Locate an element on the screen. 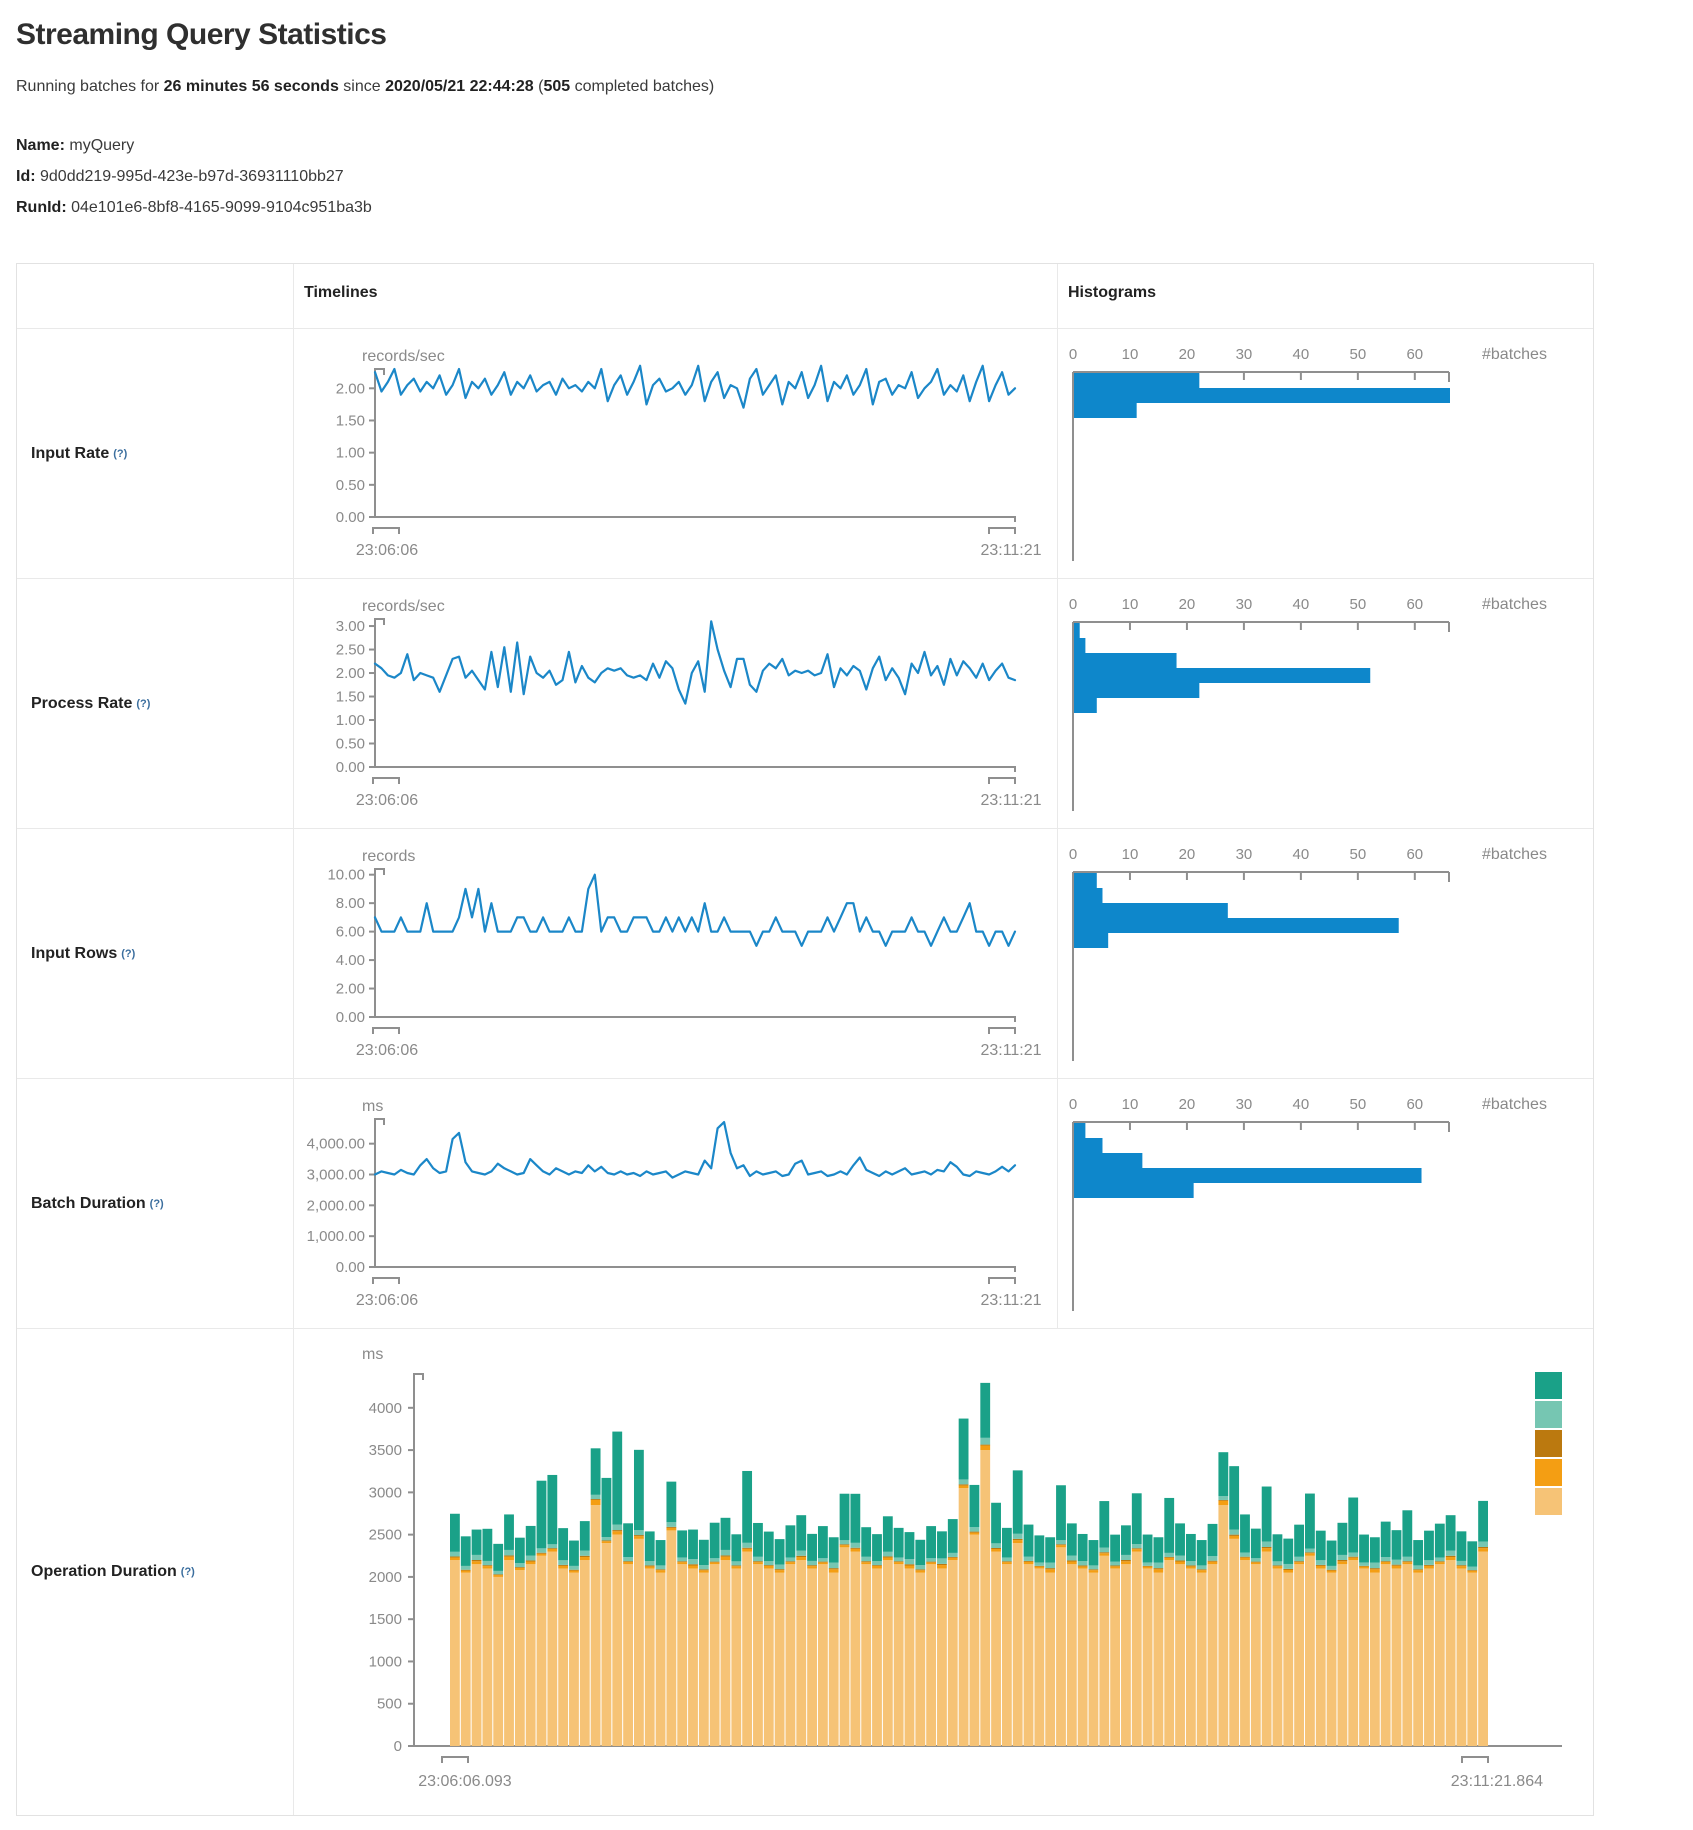  svg-text: 10 is located at coordinates (1130, 604).